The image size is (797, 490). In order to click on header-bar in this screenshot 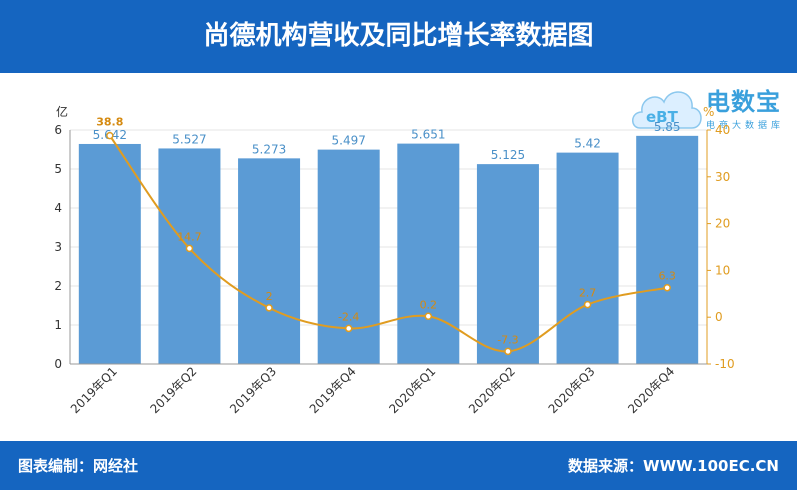, I will do `click(398, 36)`.